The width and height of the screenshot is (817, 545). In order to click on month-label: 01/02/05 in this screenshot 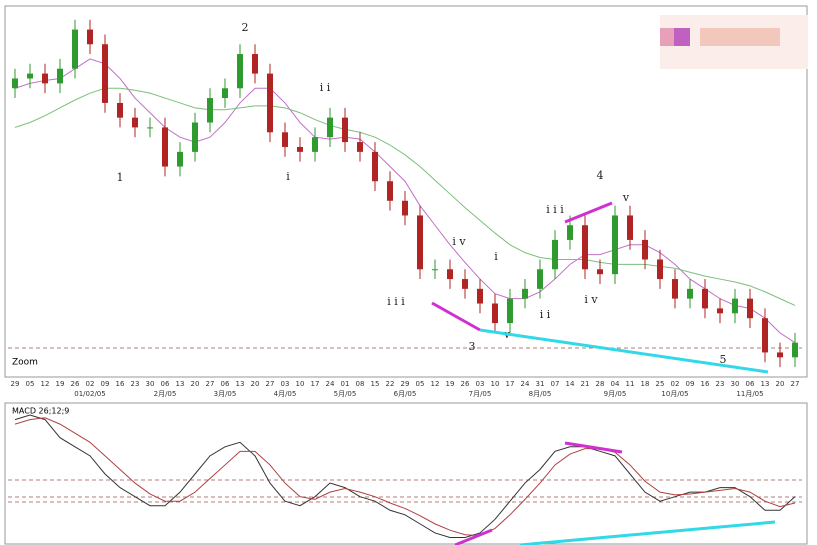, I will do `click(89, 394)`.